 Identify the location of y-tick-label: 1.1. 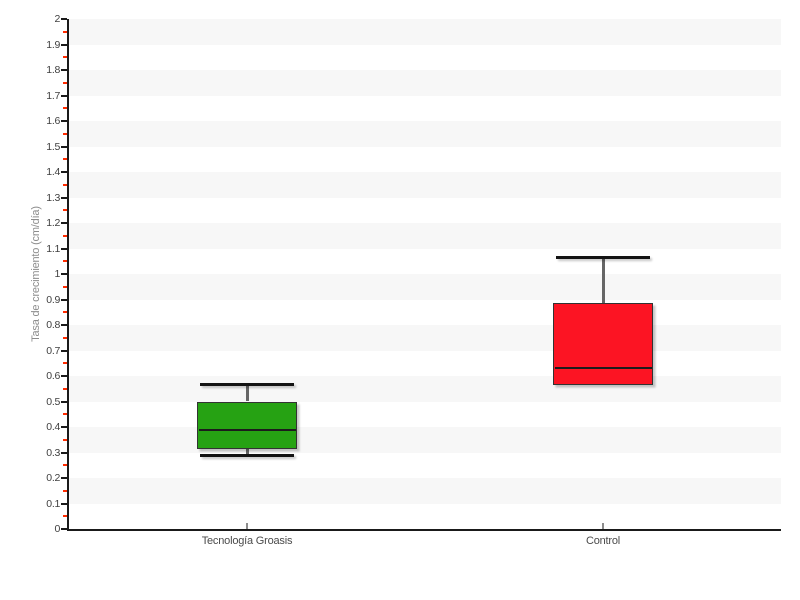
(53, 248).